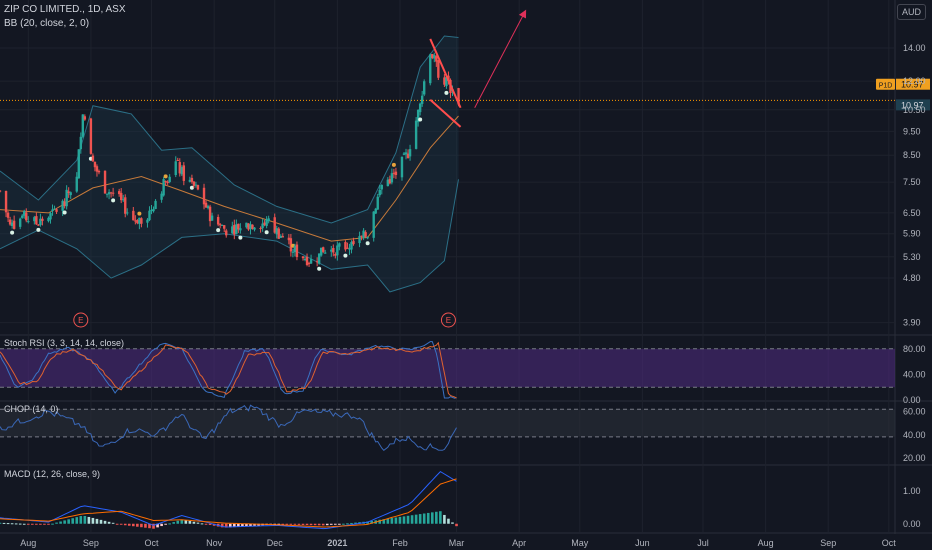  I want to click on price-tick-label: 14.00, so click(914, 48).